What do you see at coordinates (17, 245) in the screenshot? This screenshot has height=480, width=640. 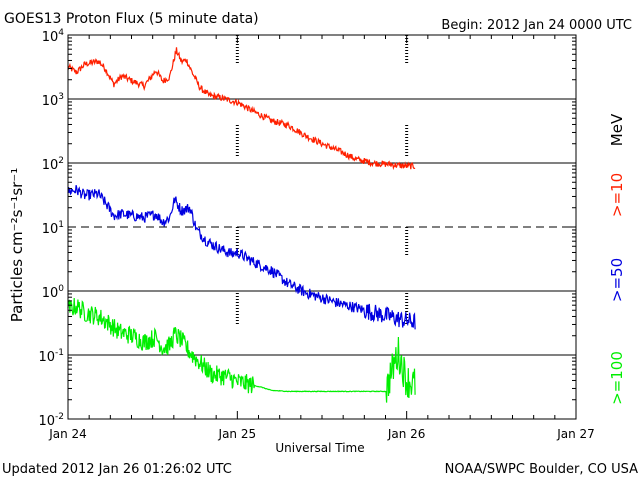 I see `y-axis-label: Particles cm⁻²s⁻¹sr⁻¹` at bounding box center [17, 245].